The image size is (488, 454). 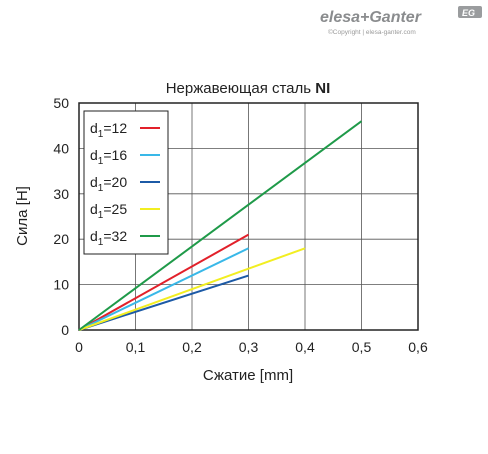 What do you see at coordinates (79, 347) in the screenshot?
I see `x-tick-label: 0` at bounding box center [79, 347].